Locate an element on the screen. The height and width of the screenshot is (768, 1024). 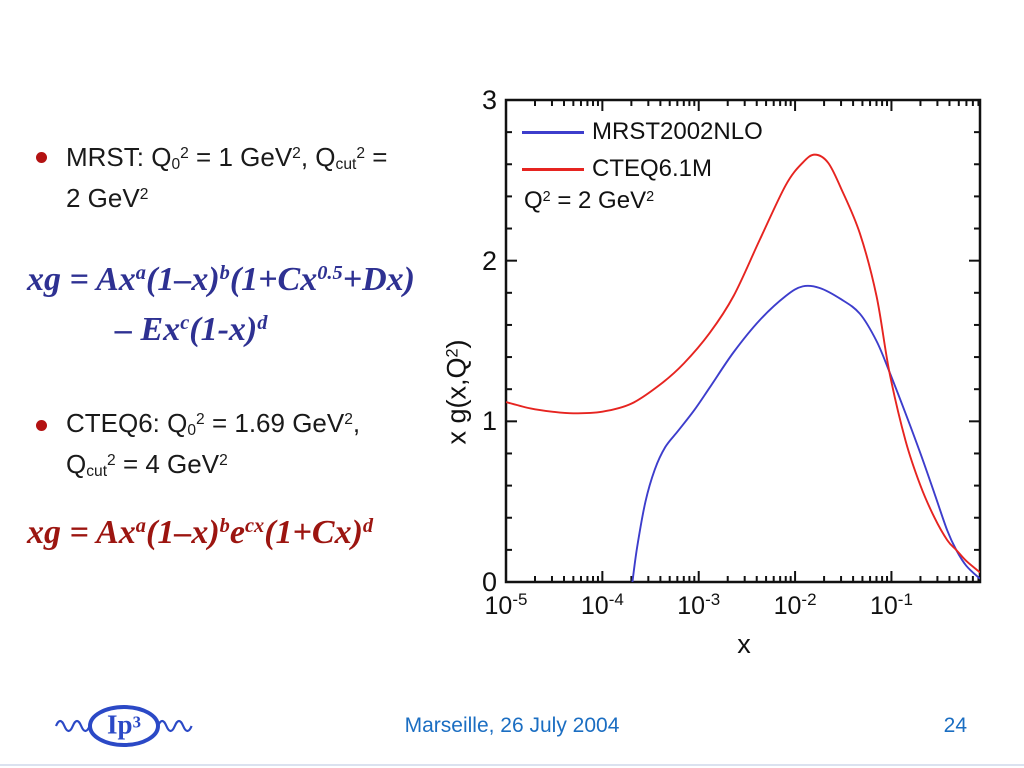
y-tick-label: 2 is located at coordinates (489, 260).